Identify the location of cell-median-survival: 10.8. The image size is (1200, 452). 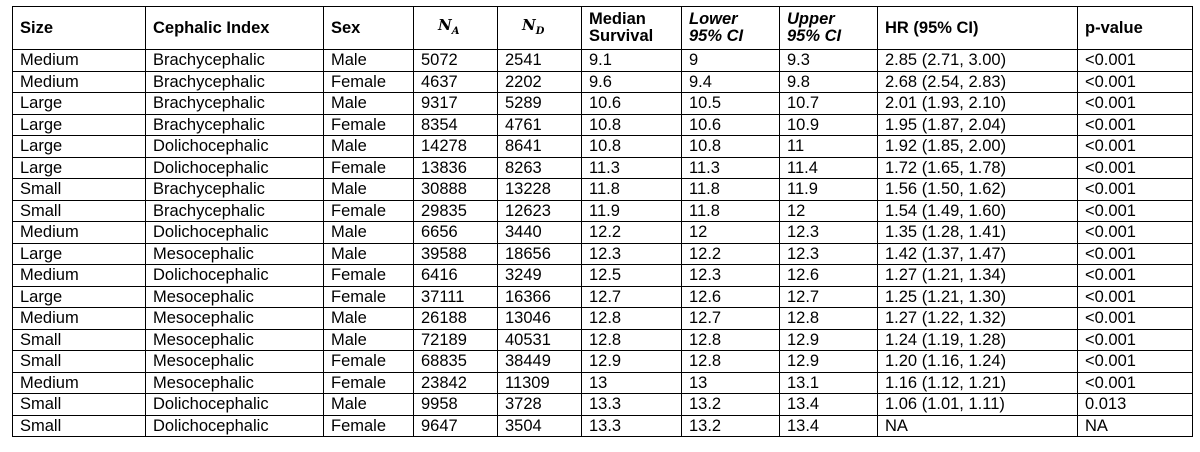
(631, 146).